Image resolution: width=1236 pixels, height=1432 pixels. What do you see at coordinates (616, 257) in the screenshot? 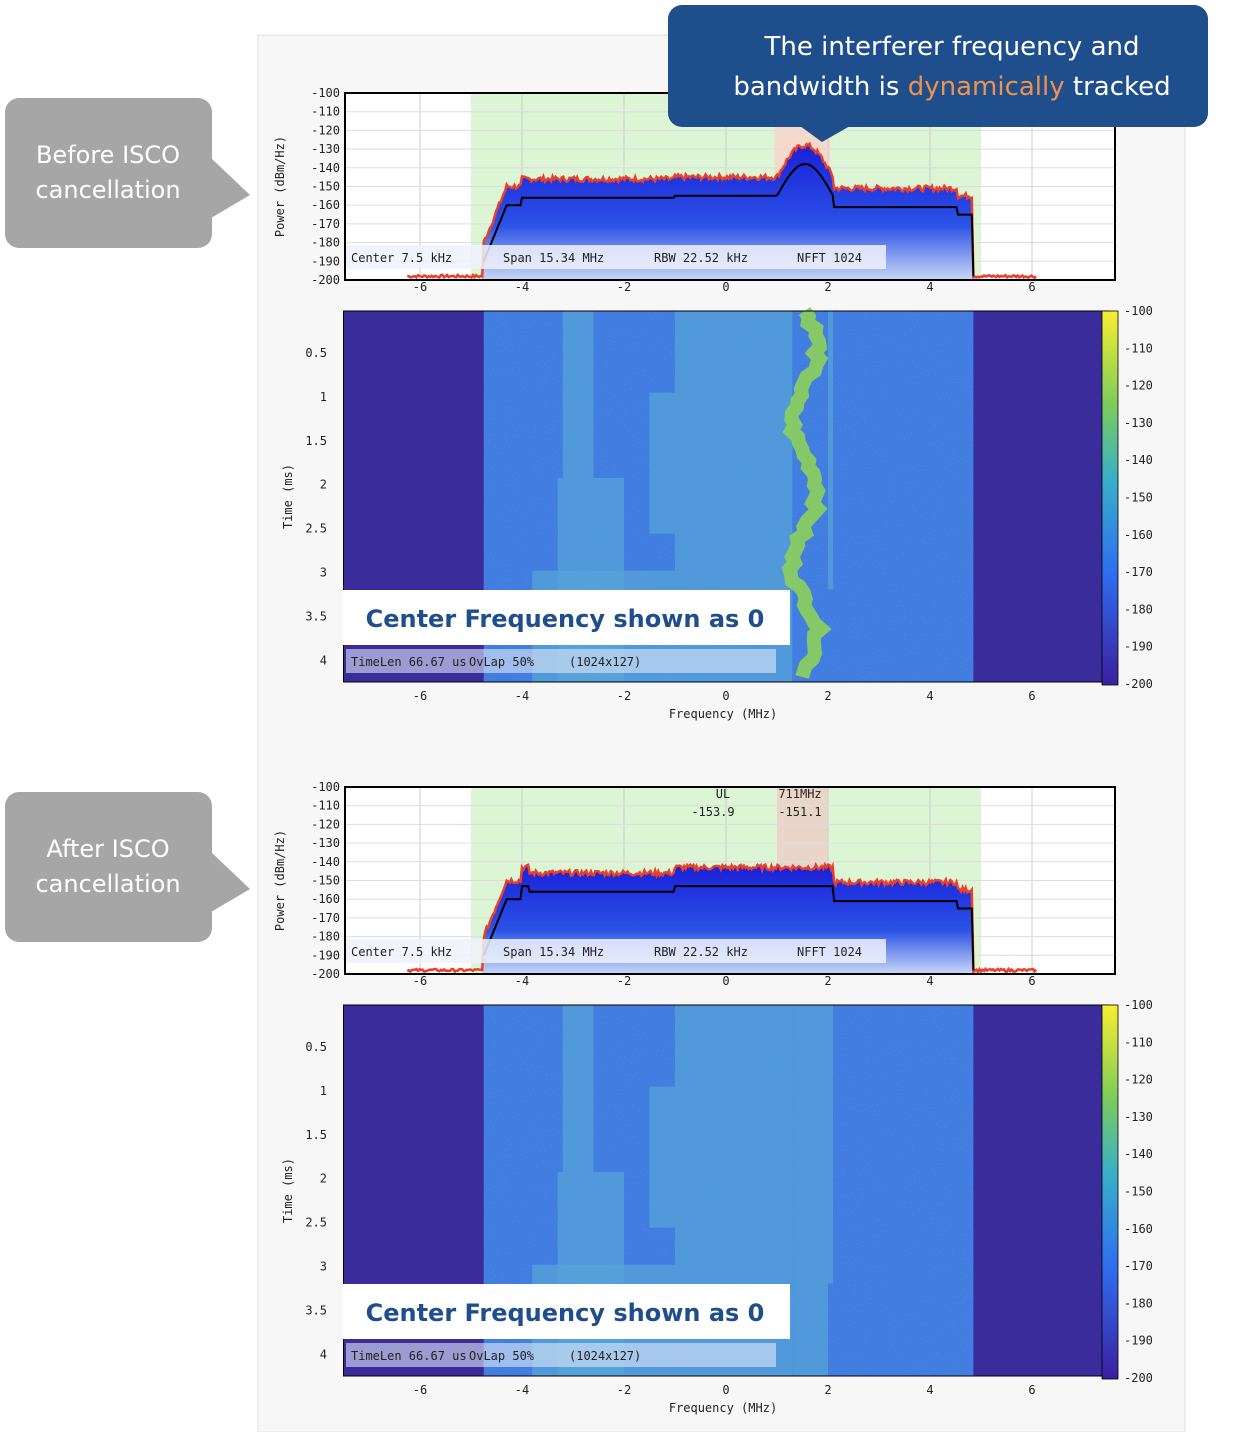
I see `info-box` at bounding box center [616, 257].